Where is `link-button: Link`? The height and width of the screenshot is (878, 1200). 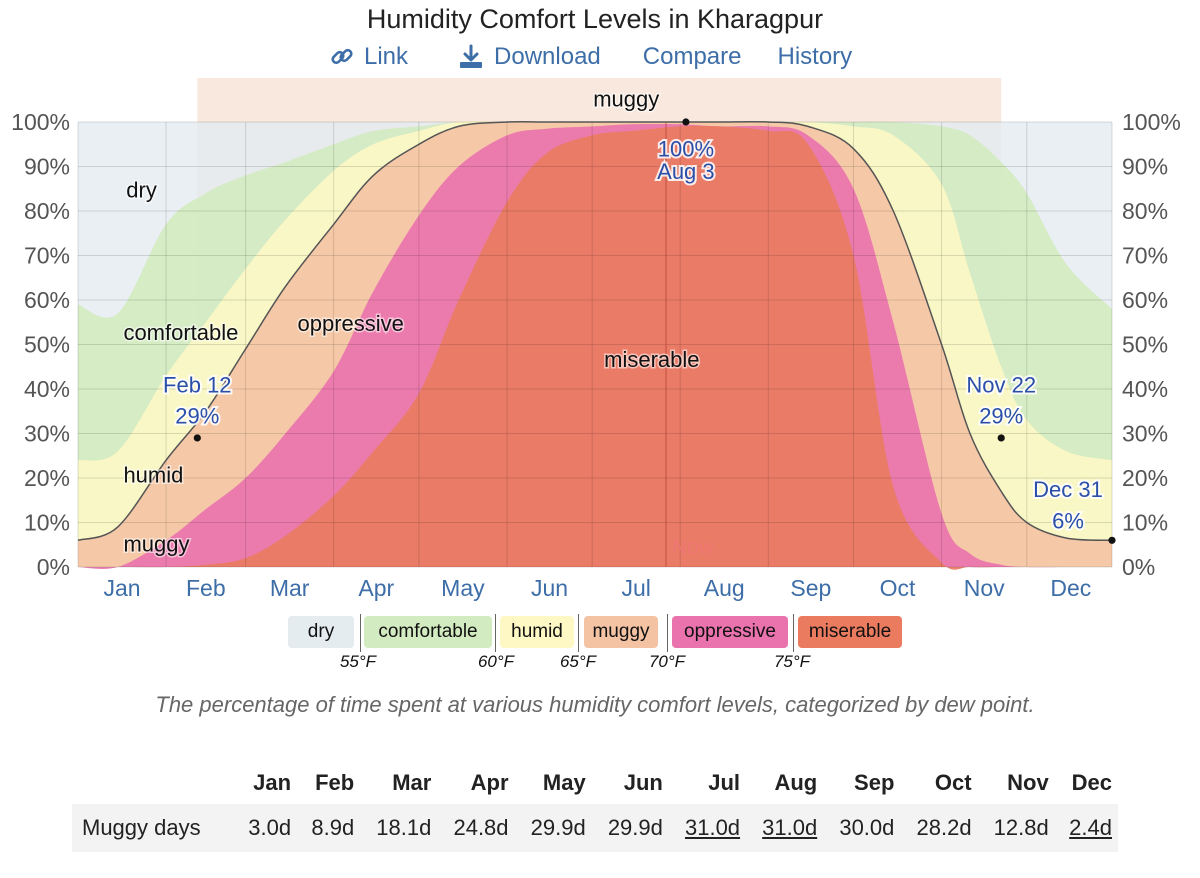 link-button: Link is located at coordinates (369, 57).